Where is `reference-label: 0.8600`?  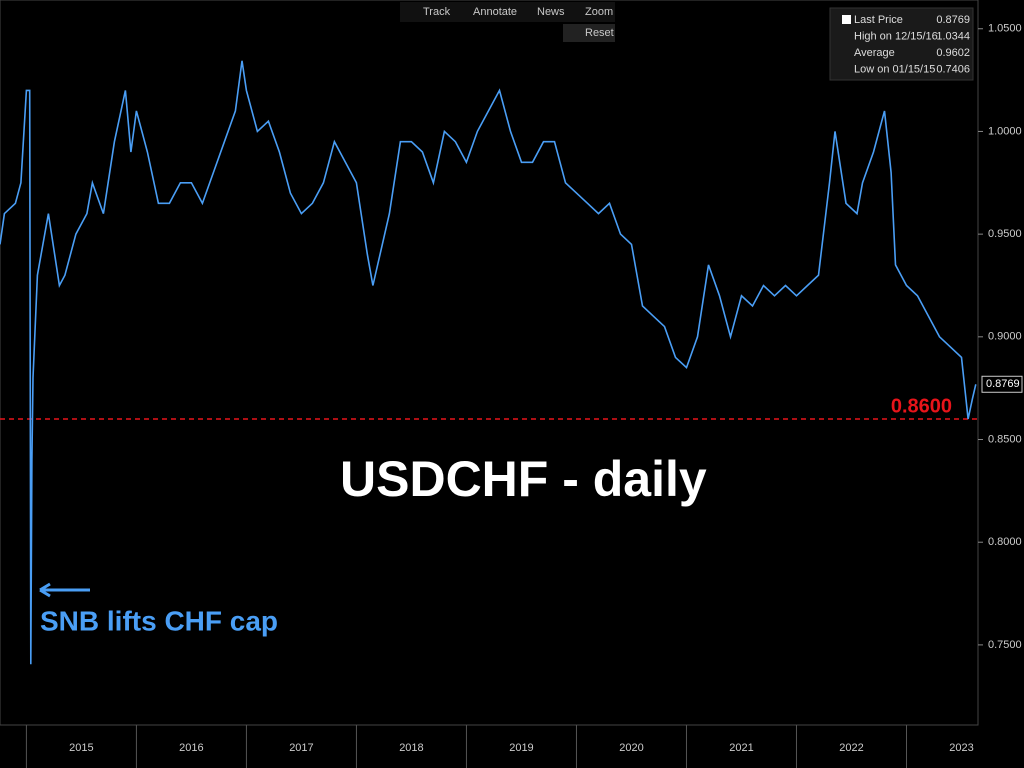
reference-label: 0.8600 is located at coordinates (921, 406).